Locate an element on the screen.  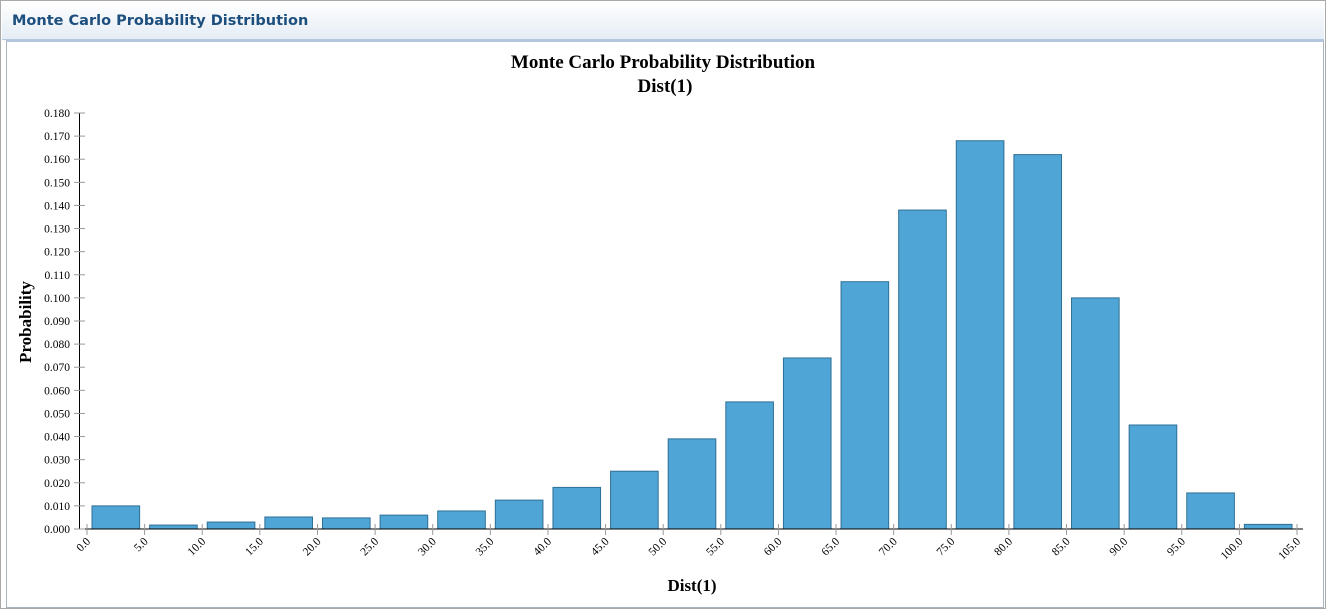
x-tick-label: 45.0 is located at coordinates (600, 546).